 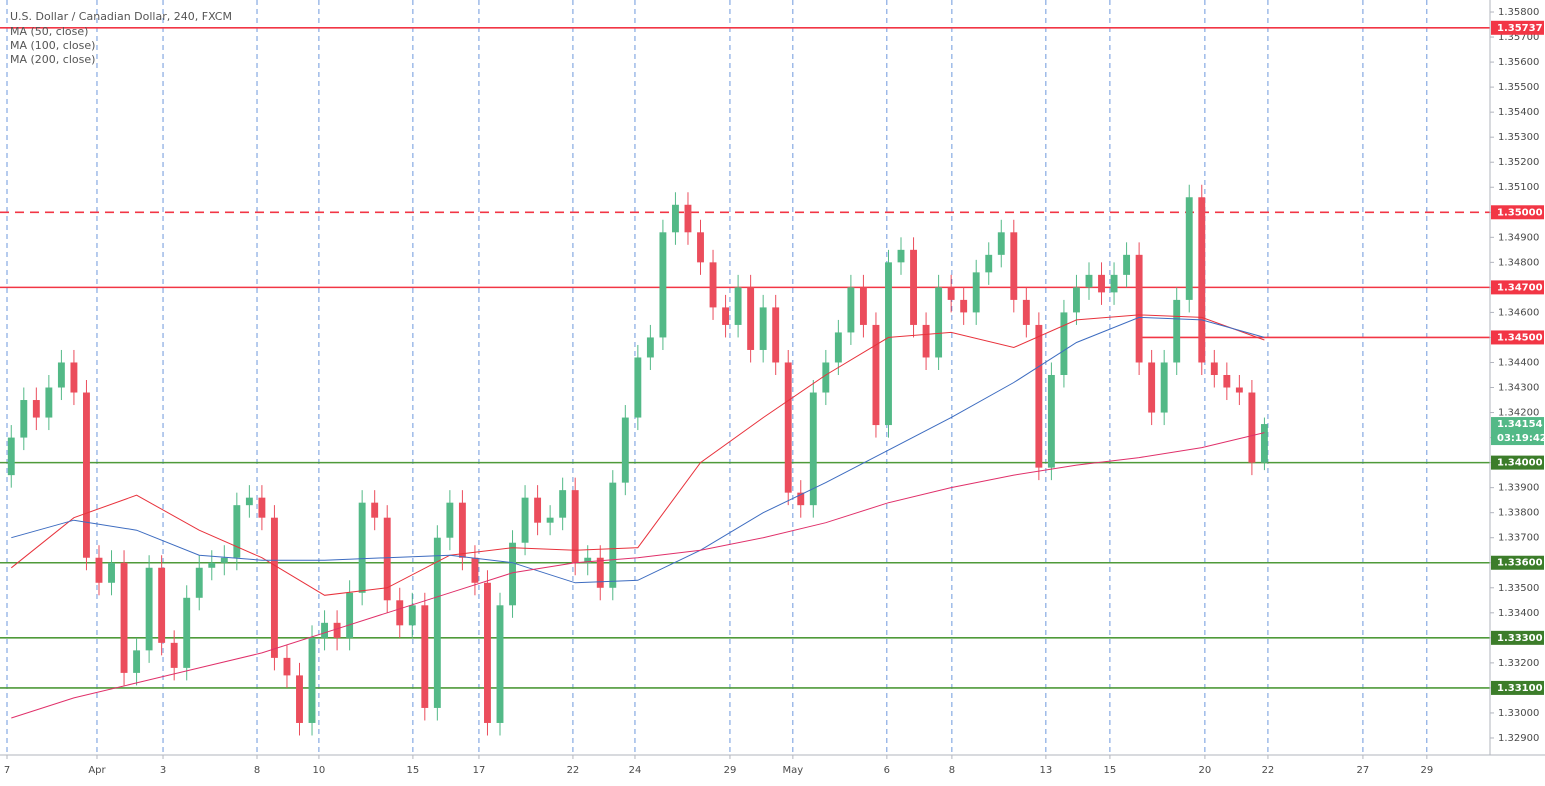 What do you see at coordinates (1518, 413) in the screenshot?
I see `y-tick-label: 1.34200` at bounding box center [1518, 413].